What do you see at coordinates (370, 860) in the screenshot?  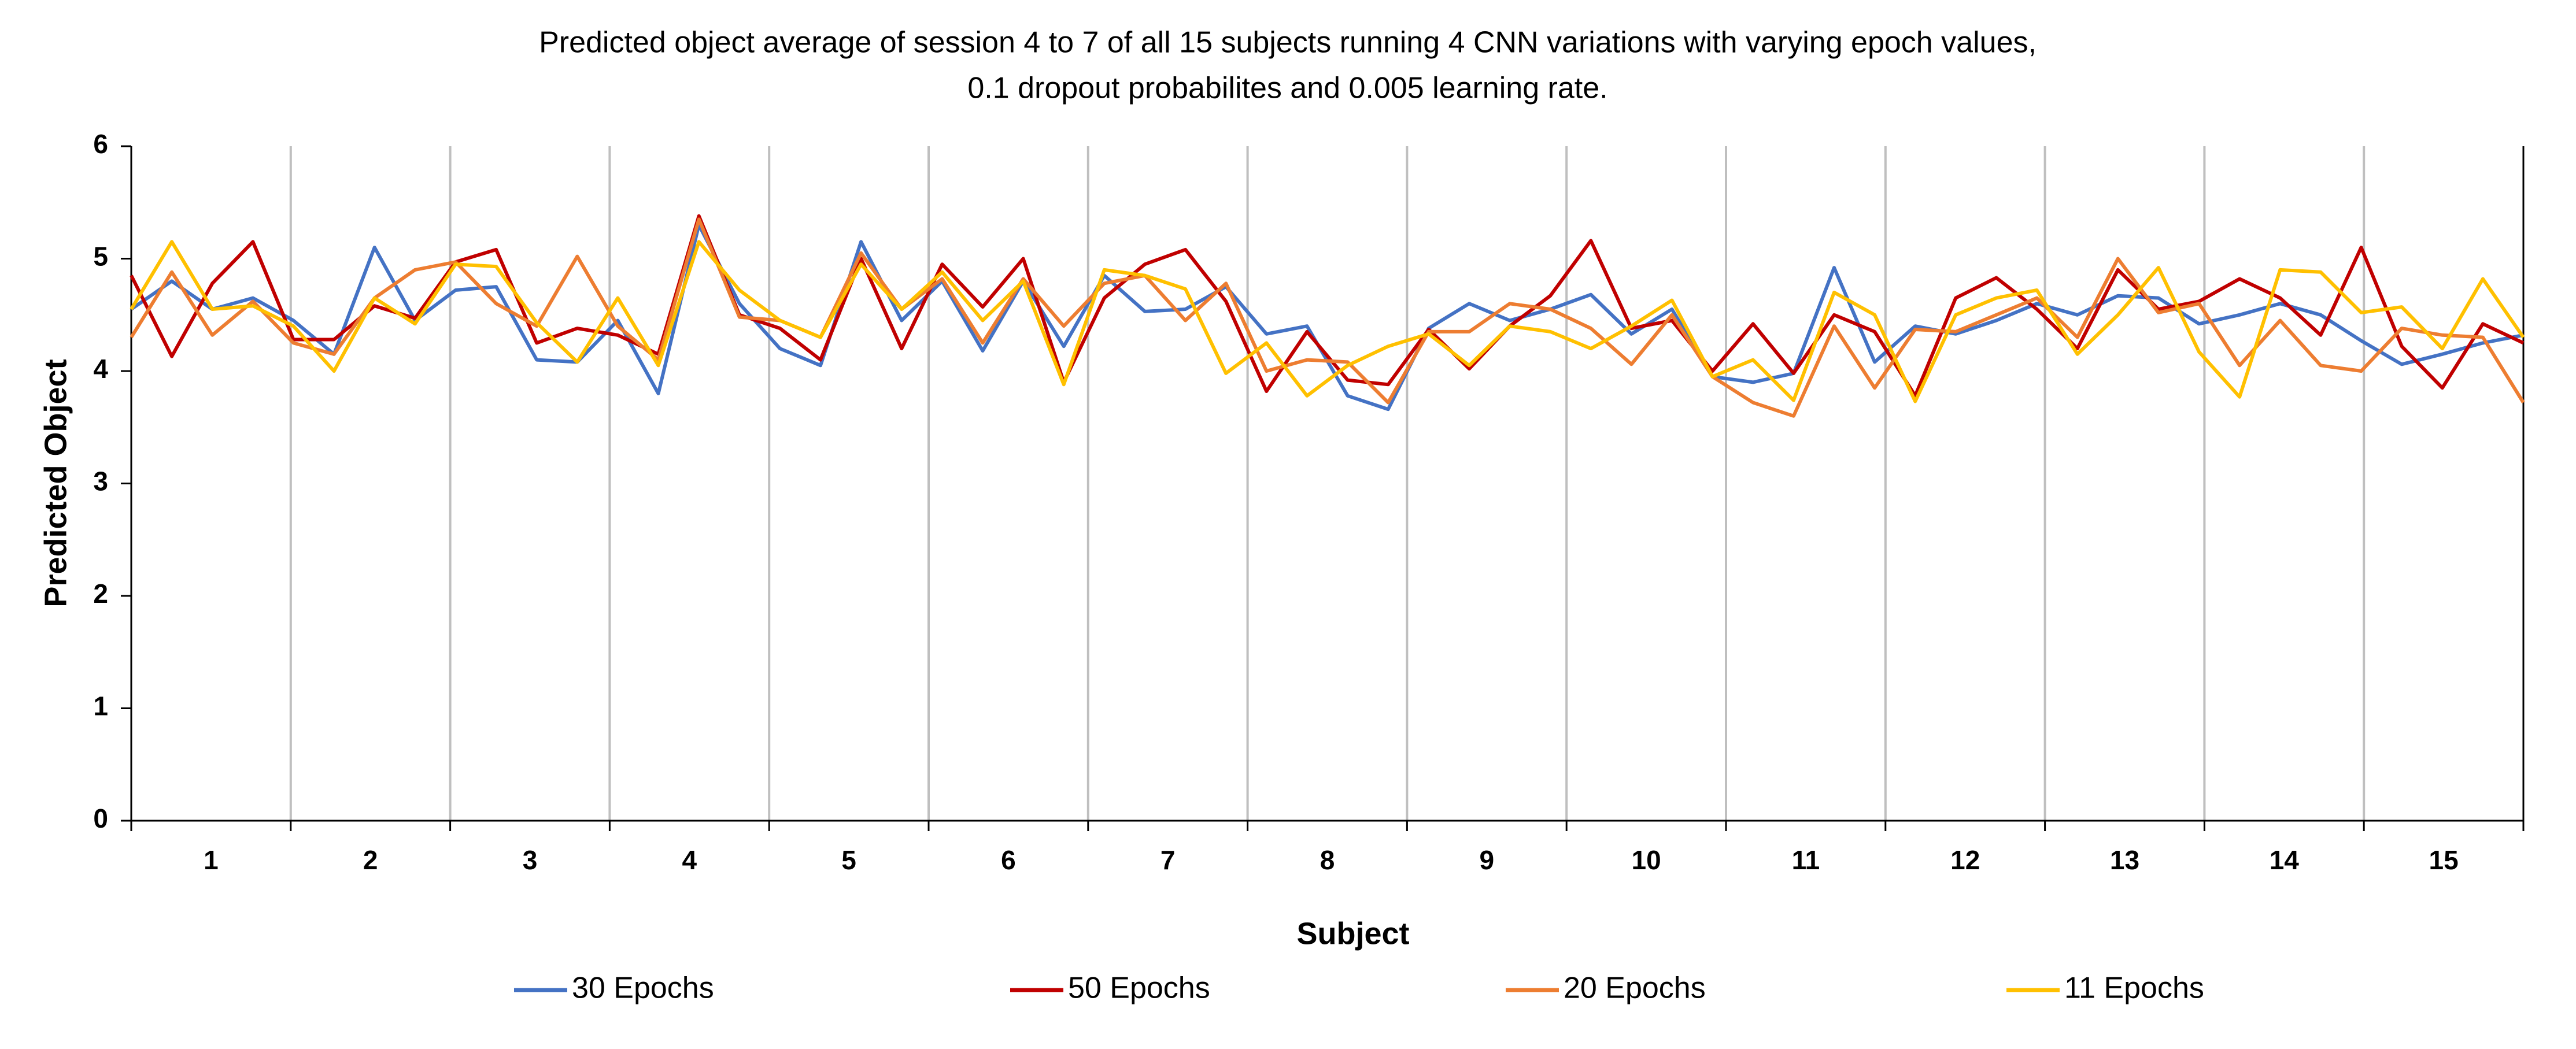 I see `x-tick-label: 2` at bounding box center [370, 860].